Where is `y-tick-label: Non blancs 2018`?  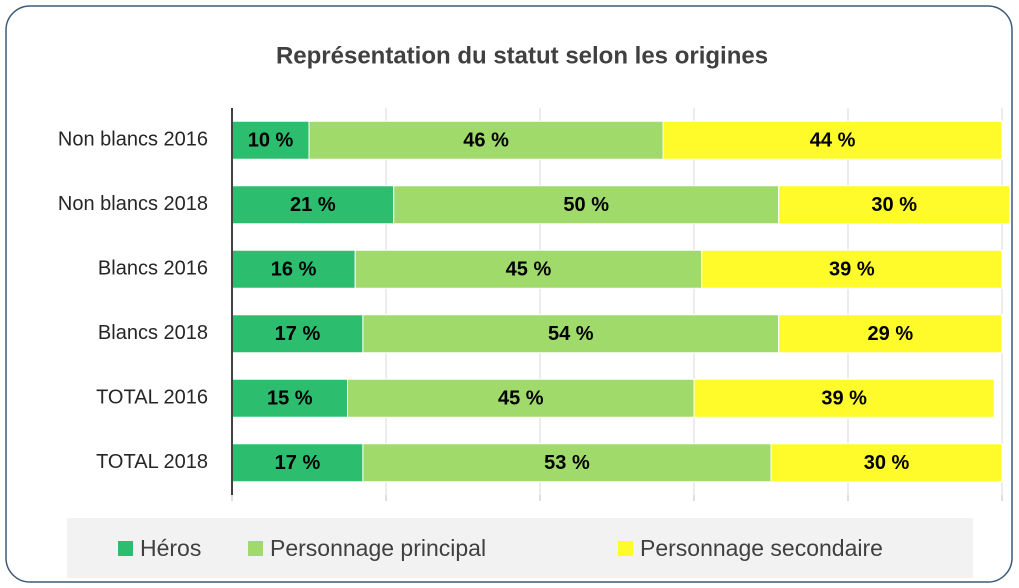
y-tick-label: Non blancs 2018 is located at coordinates (133, 204).